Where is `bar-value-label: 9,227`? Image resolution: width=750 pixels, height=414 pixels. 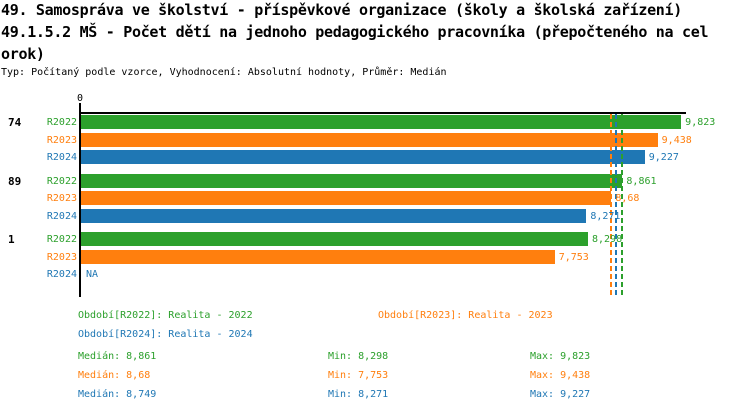 bar-value-label: 9,227 is located at coordinates (663, 157).